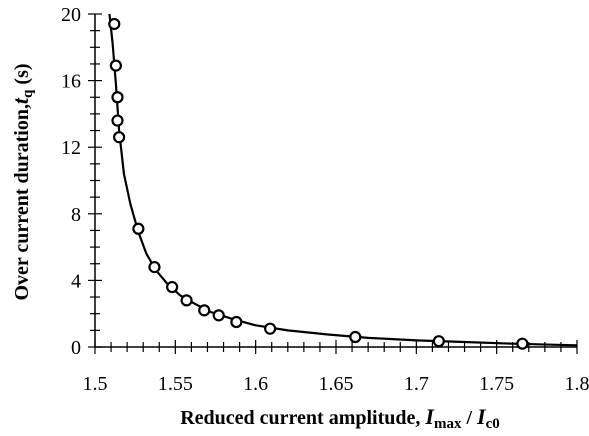 The image size is (589, 436). Describe the element at coordinates (28, 93) in the screenshot. I see `y-axis-sub: q` at that location.